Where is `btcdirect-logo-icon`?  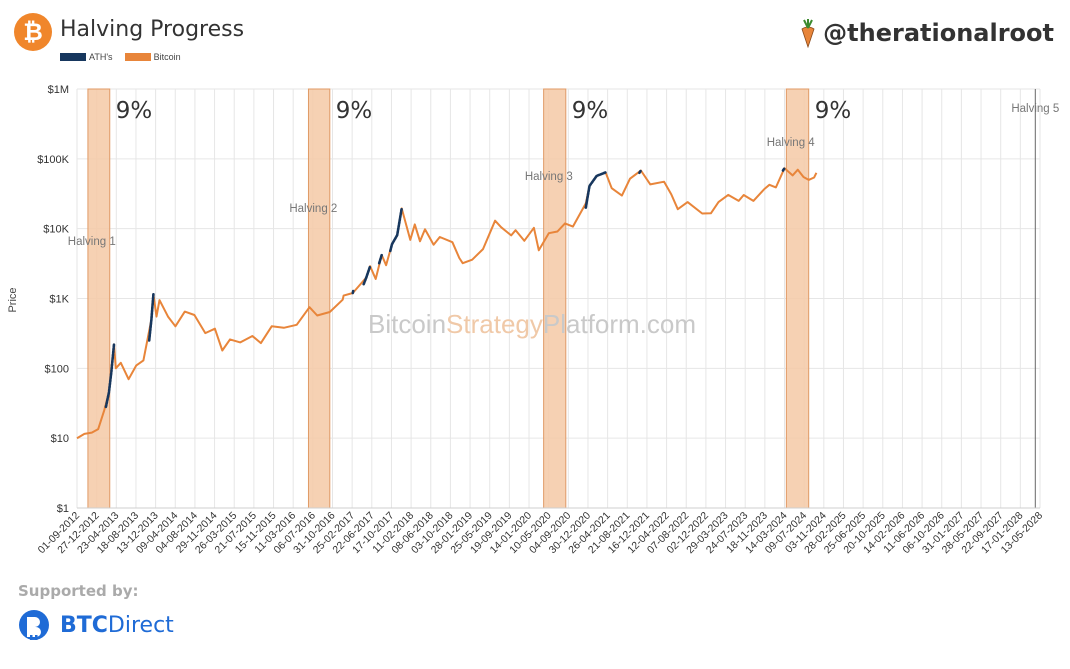 btcdirect-logo-icon is located at coordinates (34, 625).